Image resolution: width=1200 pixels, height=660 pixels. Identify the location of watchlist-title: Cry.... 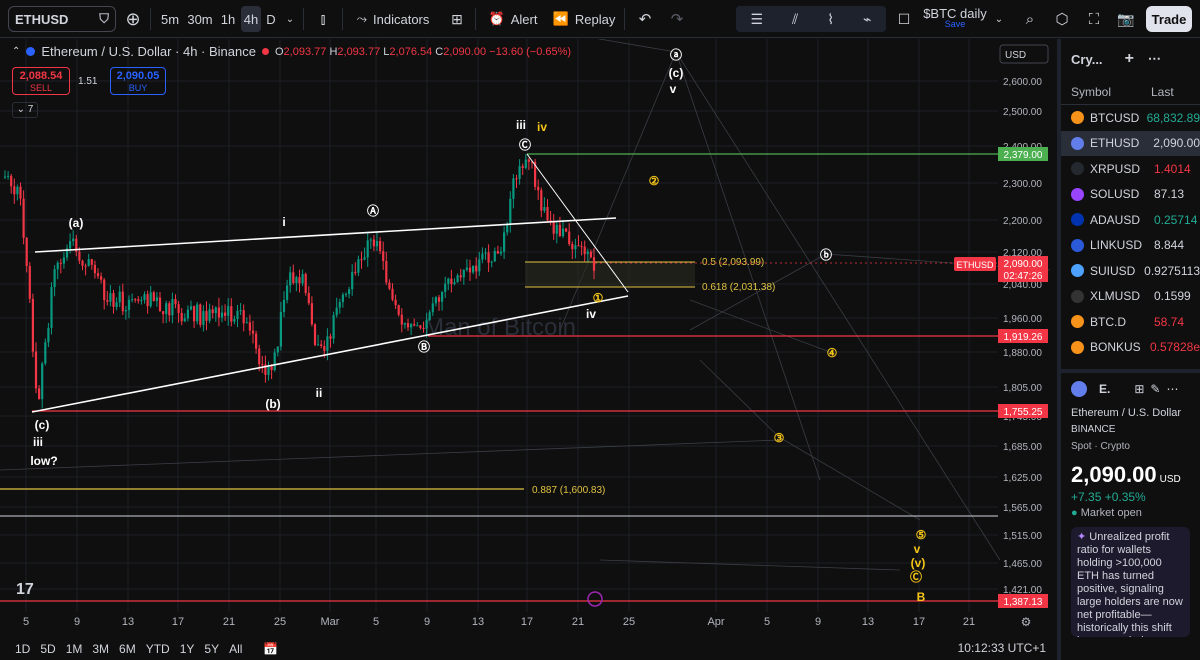
(1087, 59).